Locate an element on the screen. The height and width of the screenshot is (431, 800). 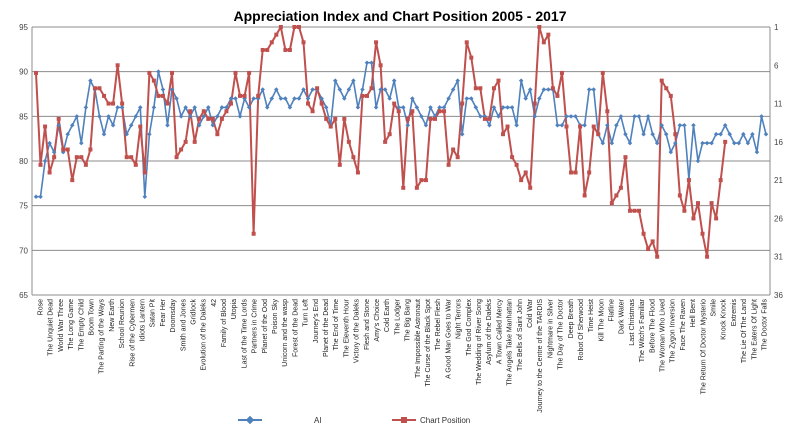
x-tick-label: Smile is located at coordinates (714, 308).